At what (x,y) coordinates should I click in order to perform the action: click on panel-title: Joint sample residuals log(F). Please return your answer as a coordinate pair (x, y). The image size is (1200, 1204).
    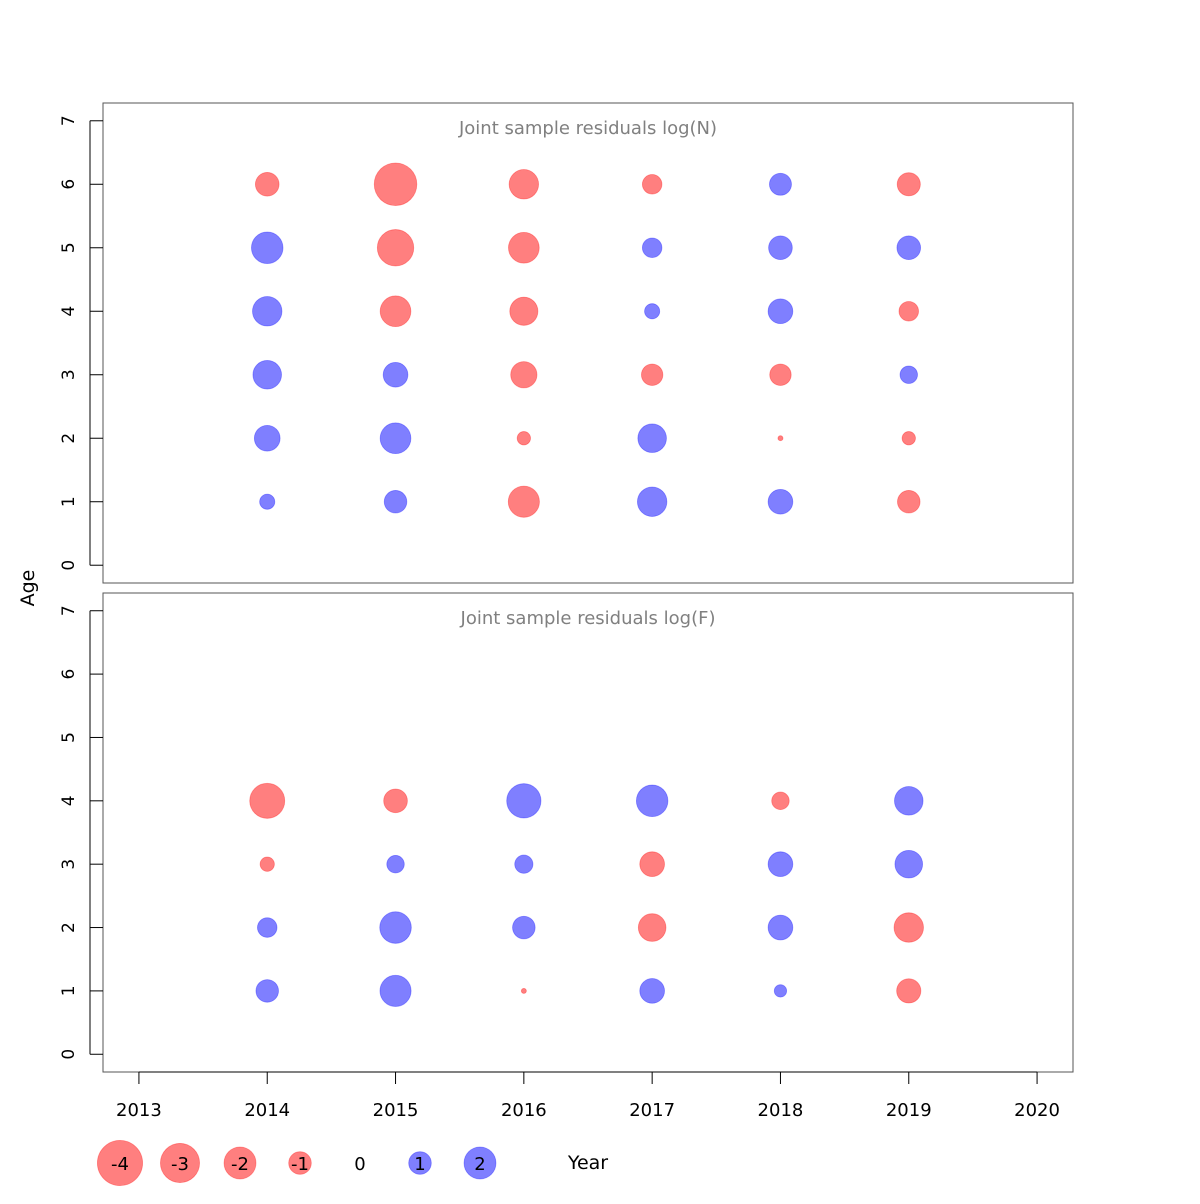
    Looking at the image, I should click on (588, 618).